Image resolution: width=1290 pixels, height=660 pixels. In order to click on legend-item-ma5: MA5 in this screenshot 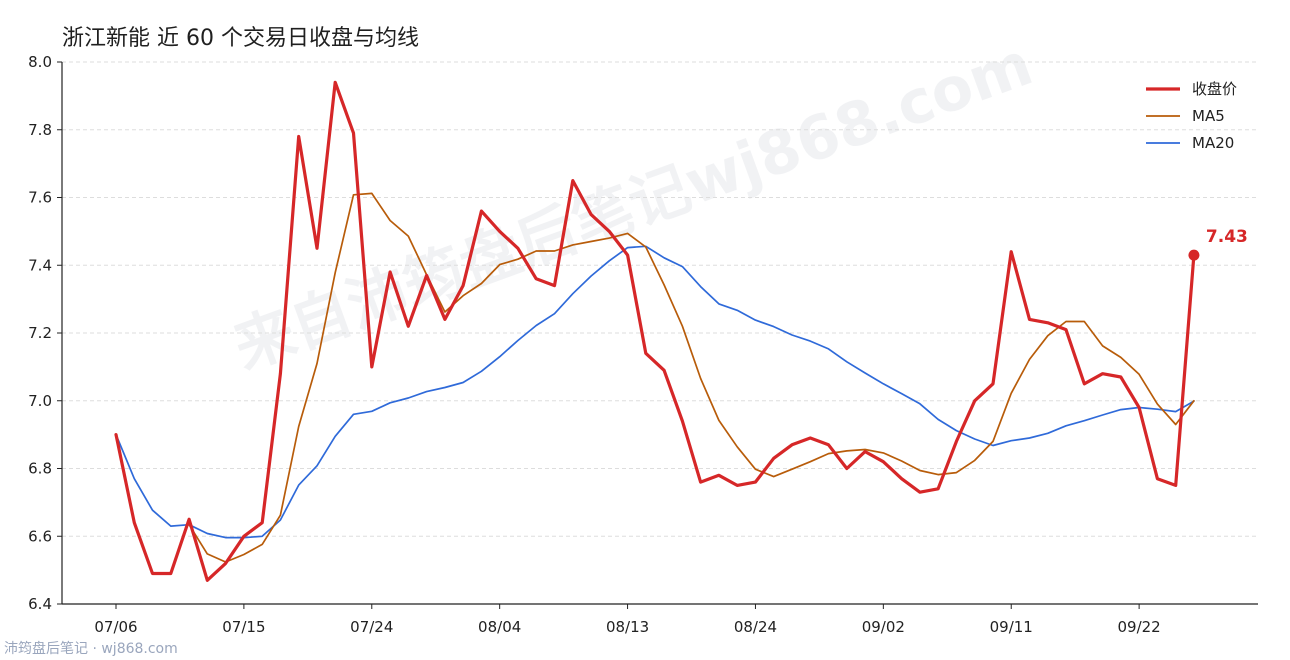, I will do `click(1185, 116)`.